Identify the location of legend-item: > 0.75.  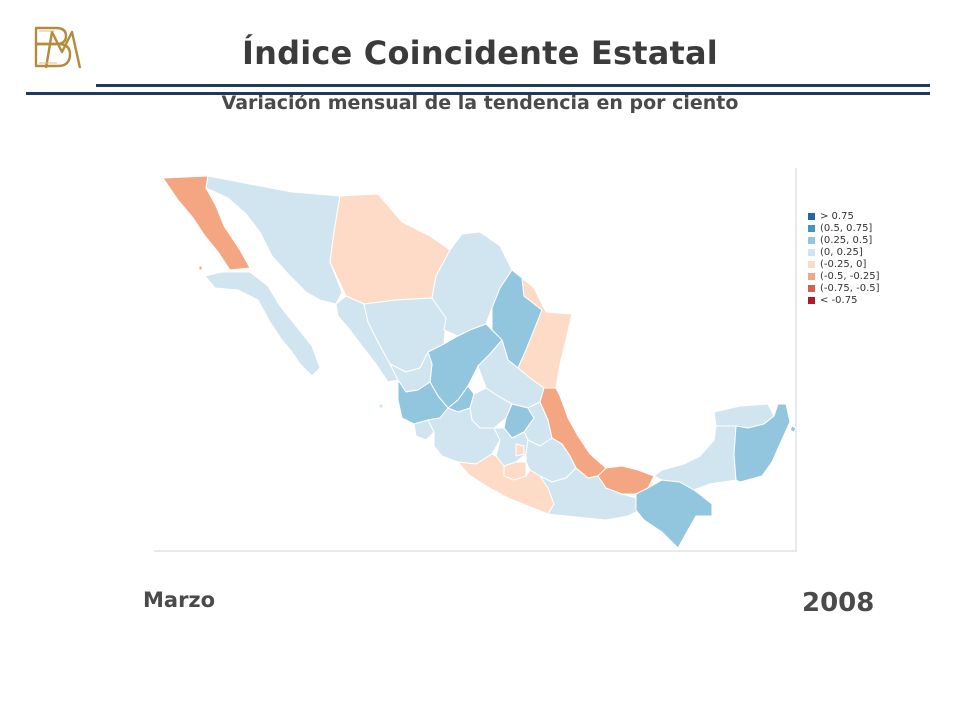
(844, 216).